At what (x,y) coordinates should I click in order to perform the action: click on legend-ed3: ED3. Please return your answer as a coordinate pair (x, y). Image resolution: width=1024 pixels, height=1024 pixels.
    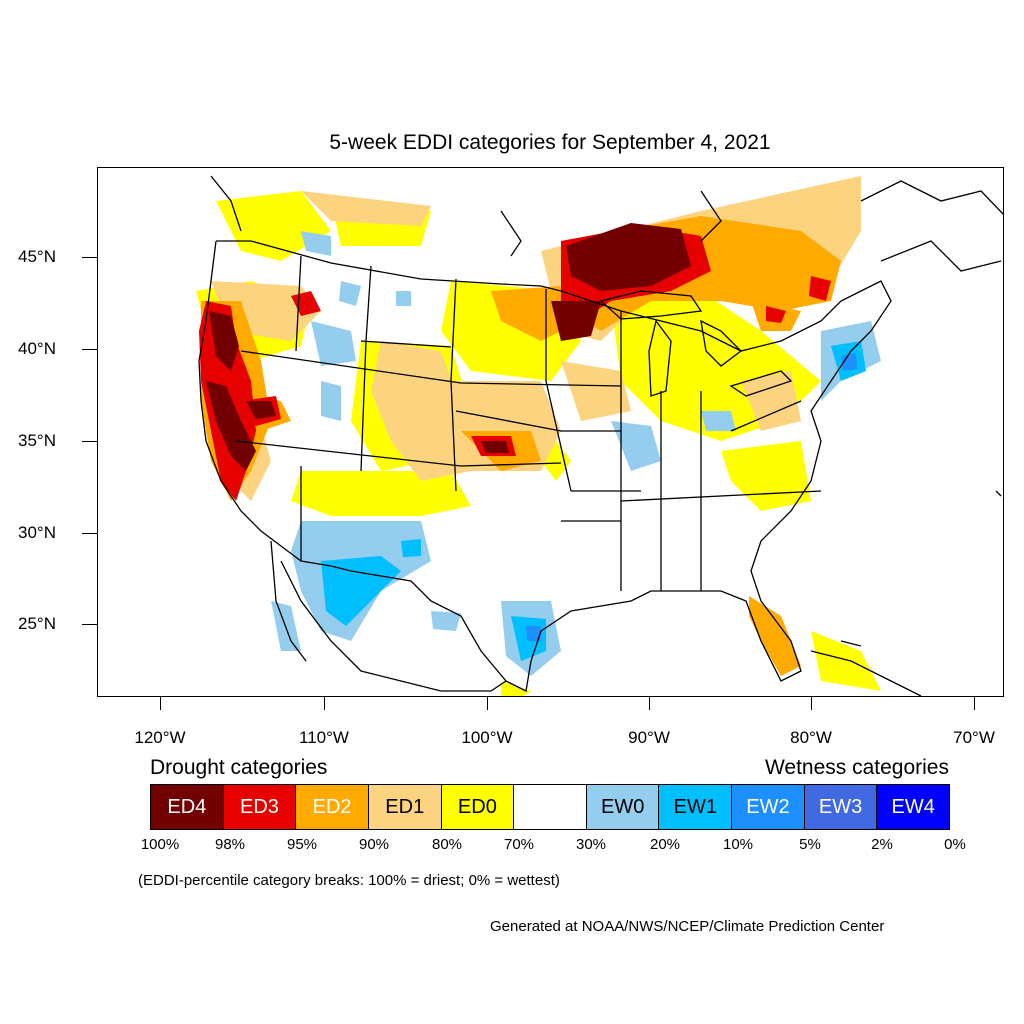
    Looking at the image, I should click on (260, 807).